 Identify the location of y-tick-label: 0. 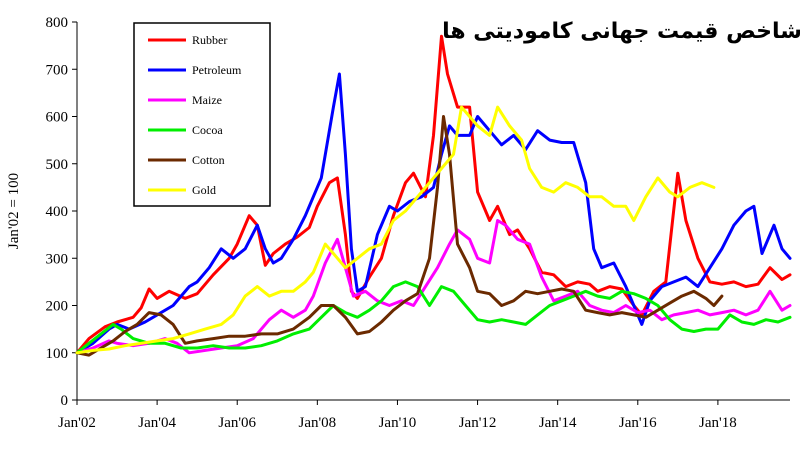
(65, 401).